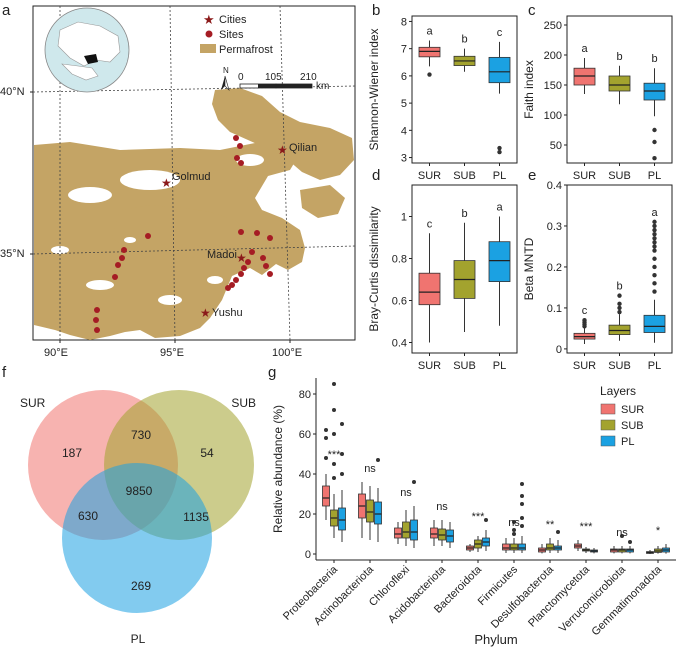 This screenshot has height=651, width=685. Describe the element at coordinates (523, 597) in the screenshot. I see `x-tick-label: Desulfobacterota` at that location.